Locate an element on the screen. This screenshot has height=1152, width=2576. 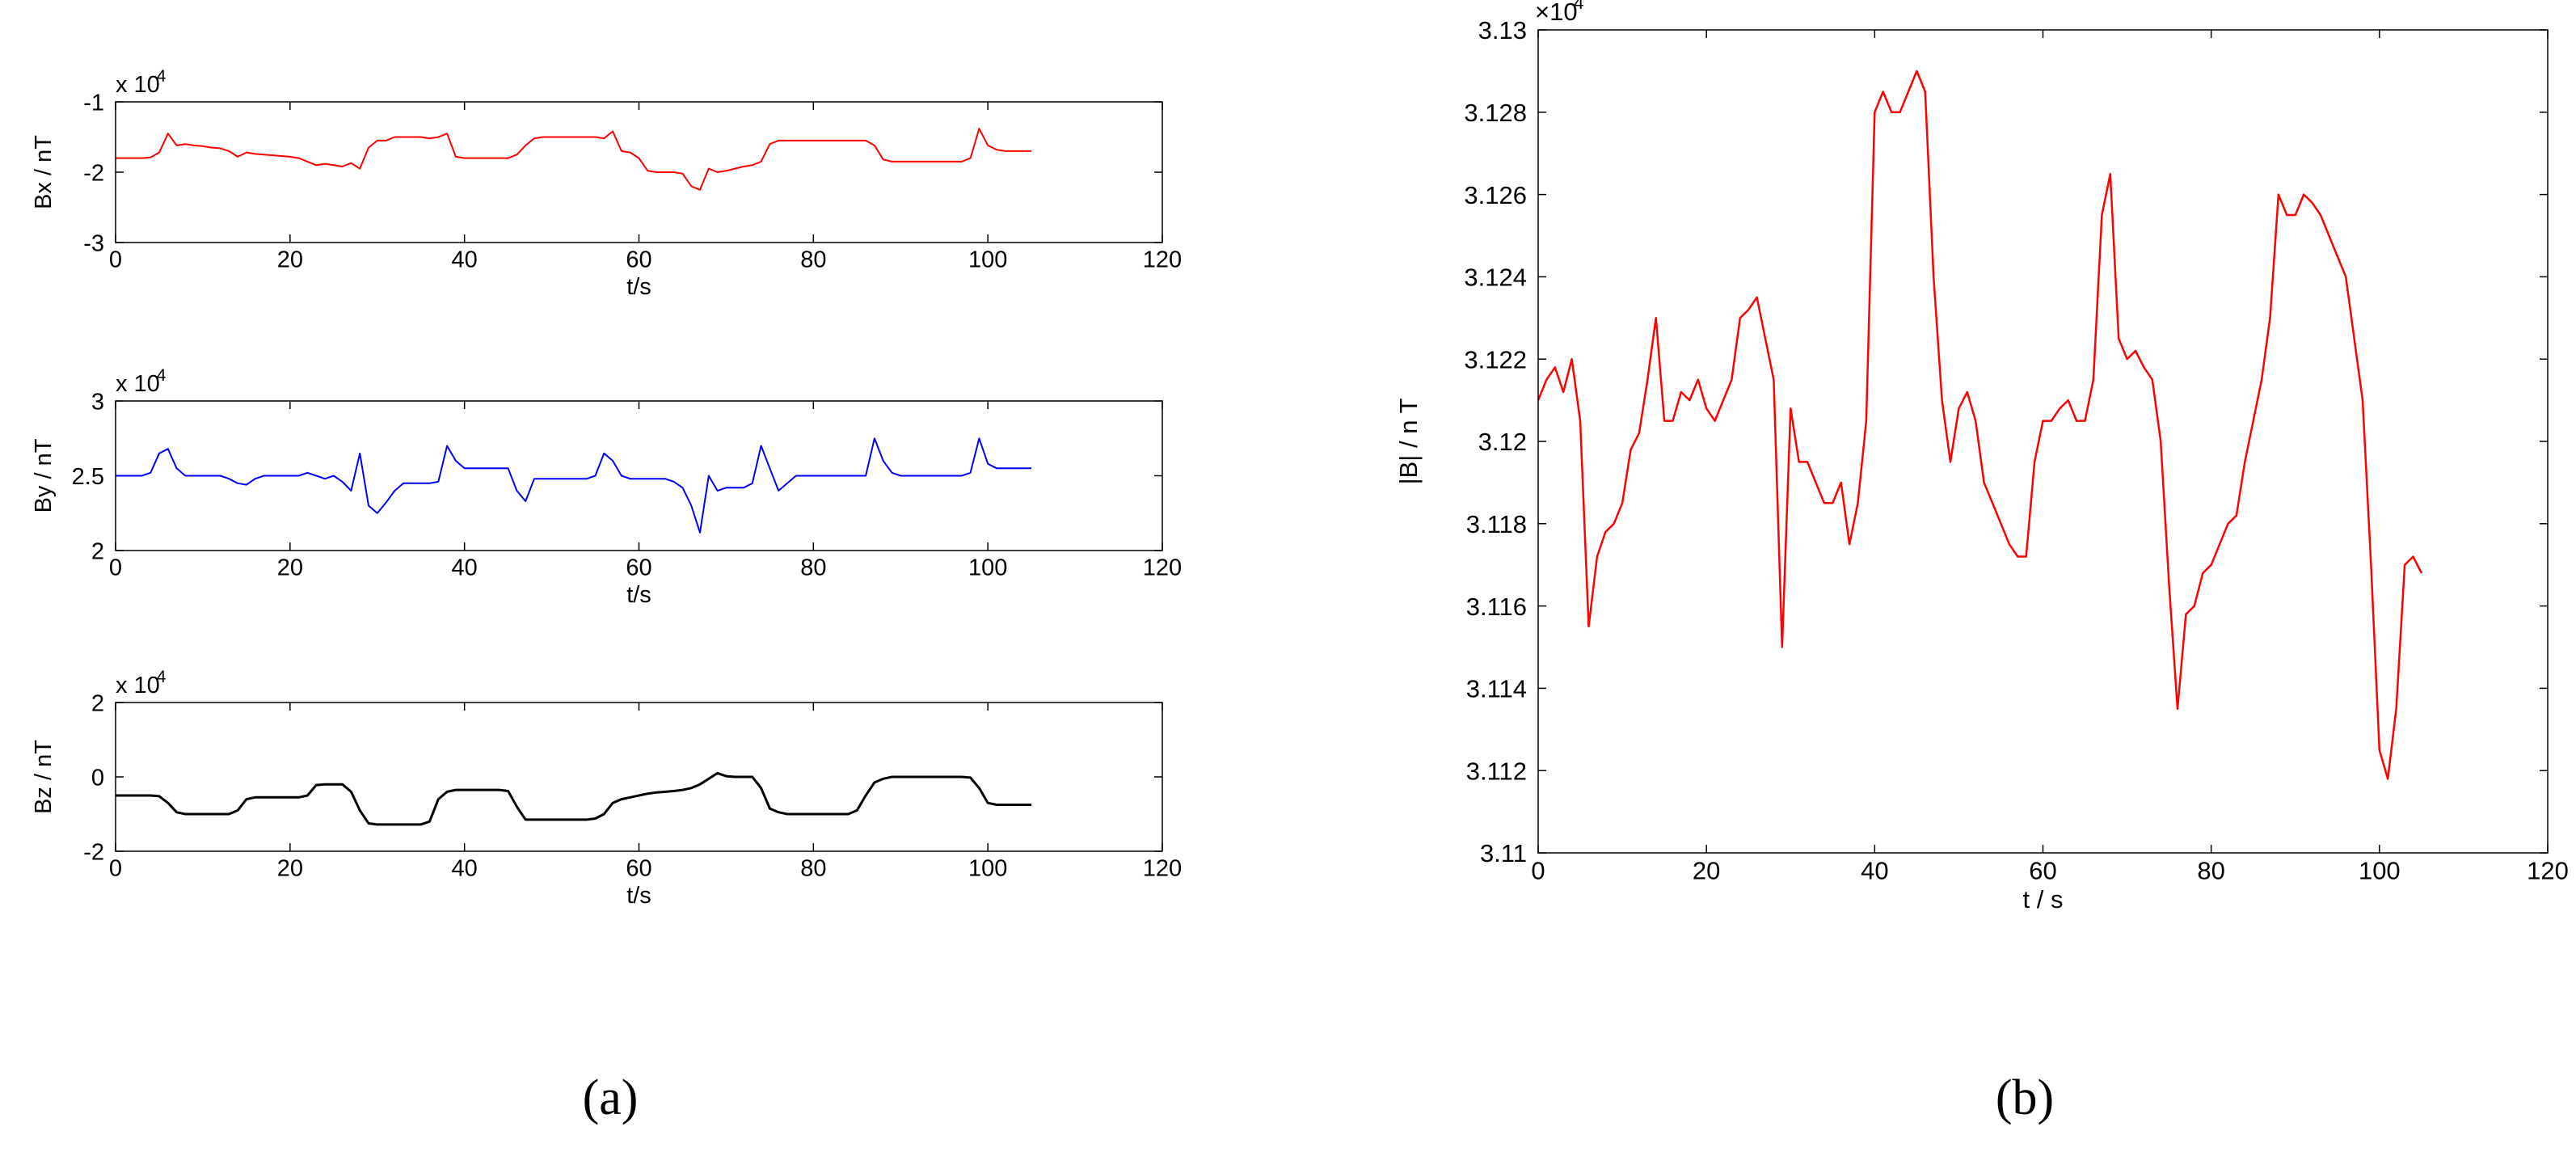
y-tick-label: 3.124 is located at coordinates (1496, 278).